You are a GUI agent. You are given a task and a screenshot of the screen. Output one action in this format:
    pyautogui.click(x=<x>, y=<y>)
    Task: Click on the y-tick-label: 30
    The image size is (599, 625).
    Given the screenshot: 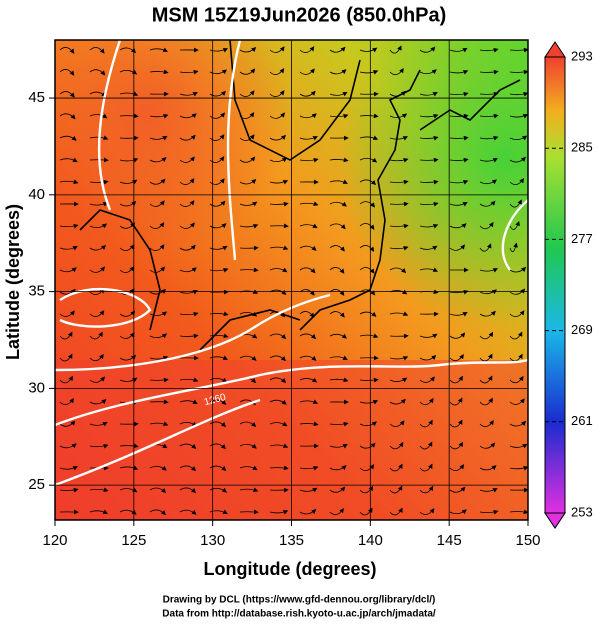 What is the action you would take?
    pyautogui.click(x=36, y=387)
    